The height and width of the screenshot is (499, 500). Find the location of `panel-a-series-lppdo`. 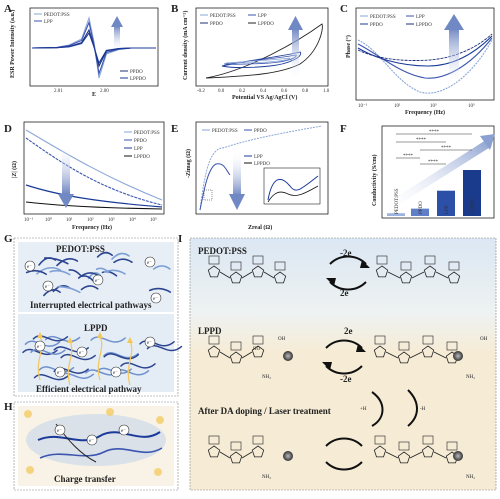

panel-a-series-lppdo is located at coordinates (93, 48).